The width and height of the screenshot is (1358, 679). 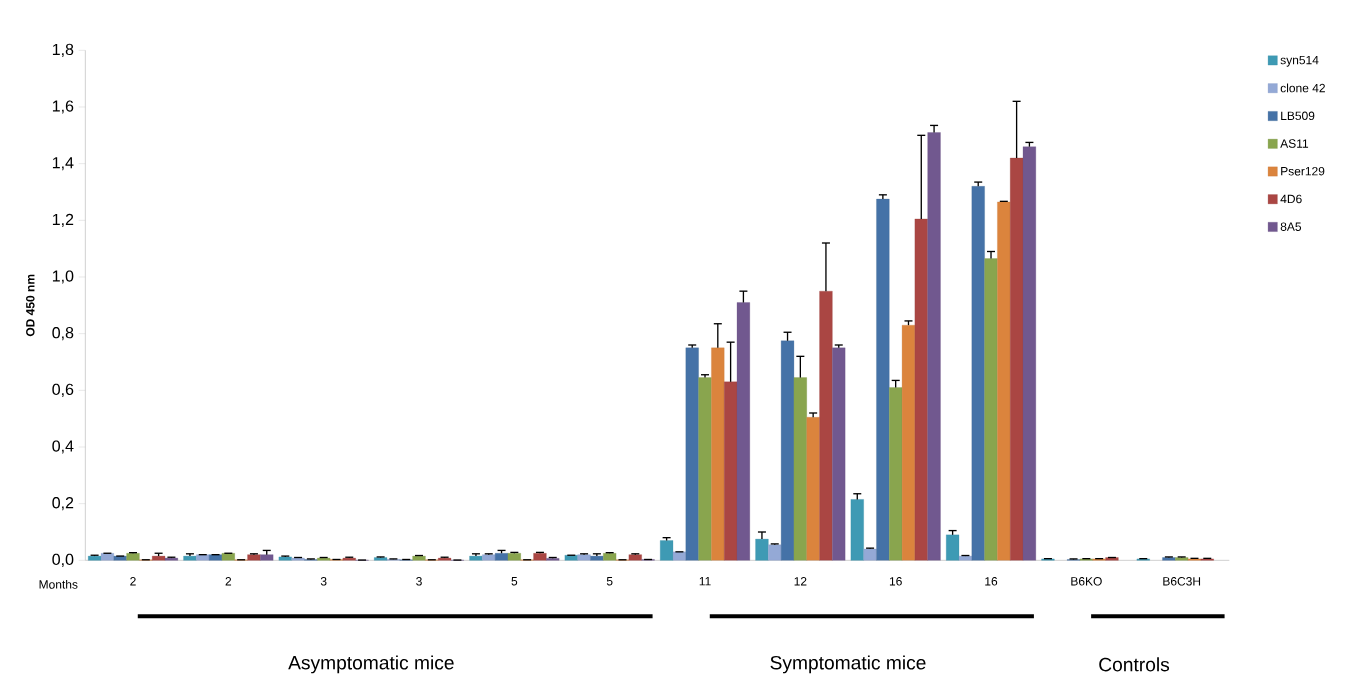 I want to click on y-tick-label: 1,6, so click(x=63, y=107).